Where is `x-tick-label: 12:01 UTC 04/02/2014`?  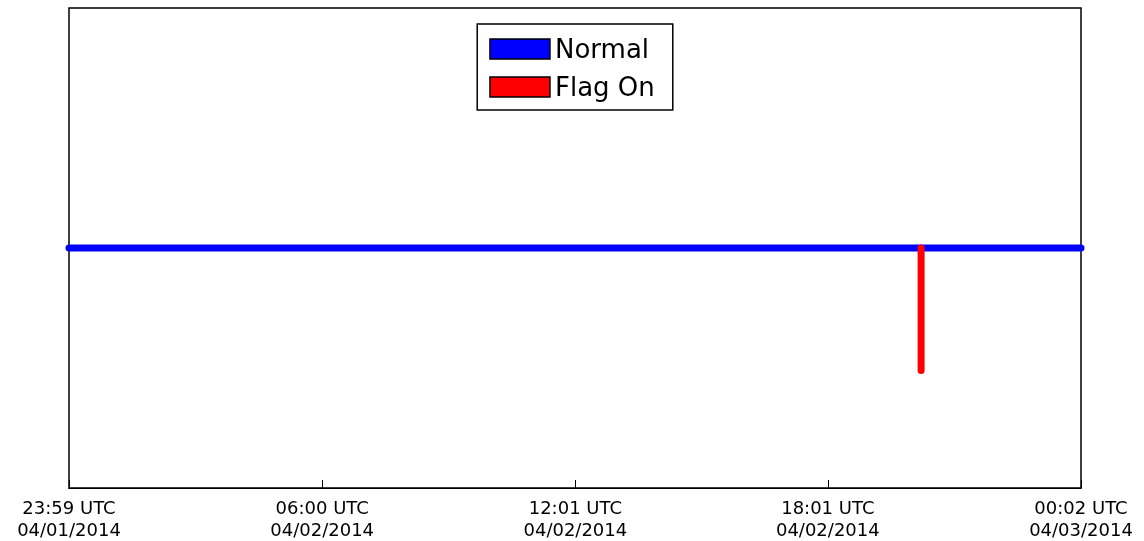 x-tick-label: 12:01 UTC 04/02/2014 is located at coordinates (575, 518).